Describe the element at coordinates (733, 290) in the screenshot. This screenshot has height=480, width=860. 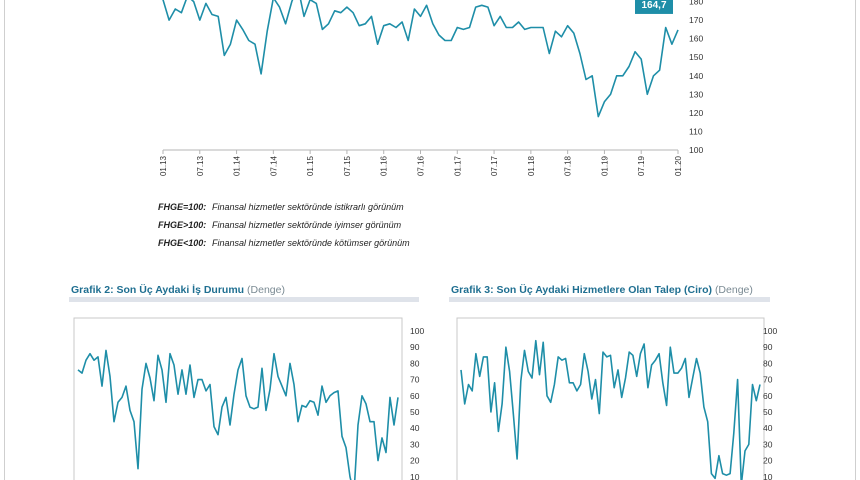
I see `chart-3-subtitle: (Denge)` at that location.